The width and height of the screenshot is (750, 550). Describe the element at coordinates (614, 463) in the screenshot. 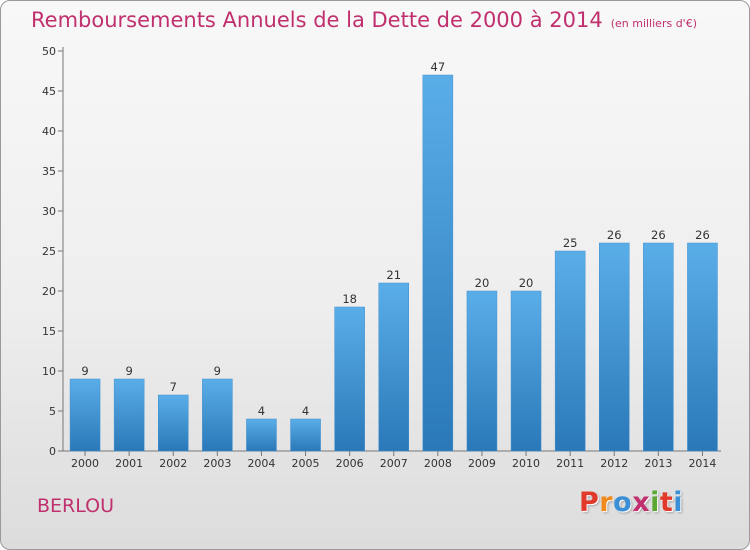

I see `x-tick-label: 2012` at that location.